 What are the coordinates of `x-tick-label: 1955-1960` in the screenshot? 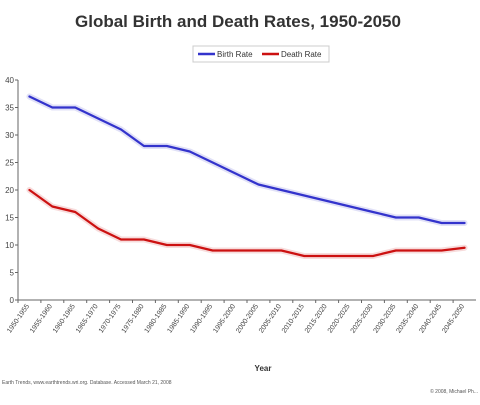 It's located at (41, 319).